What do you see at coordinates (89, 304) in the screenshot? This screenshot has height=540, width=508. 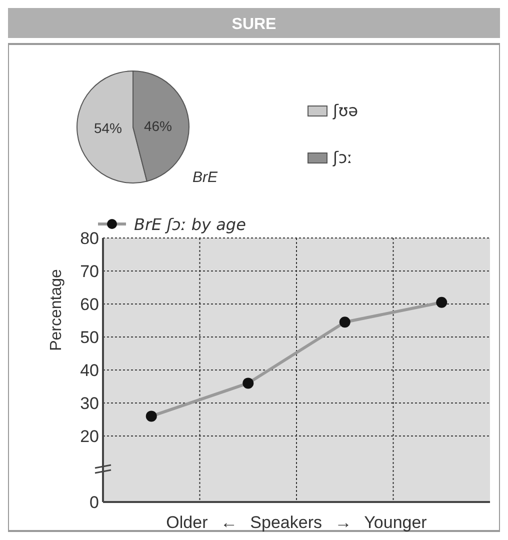 I see `y-tick-label: 60` at bounding box center [89, 304].